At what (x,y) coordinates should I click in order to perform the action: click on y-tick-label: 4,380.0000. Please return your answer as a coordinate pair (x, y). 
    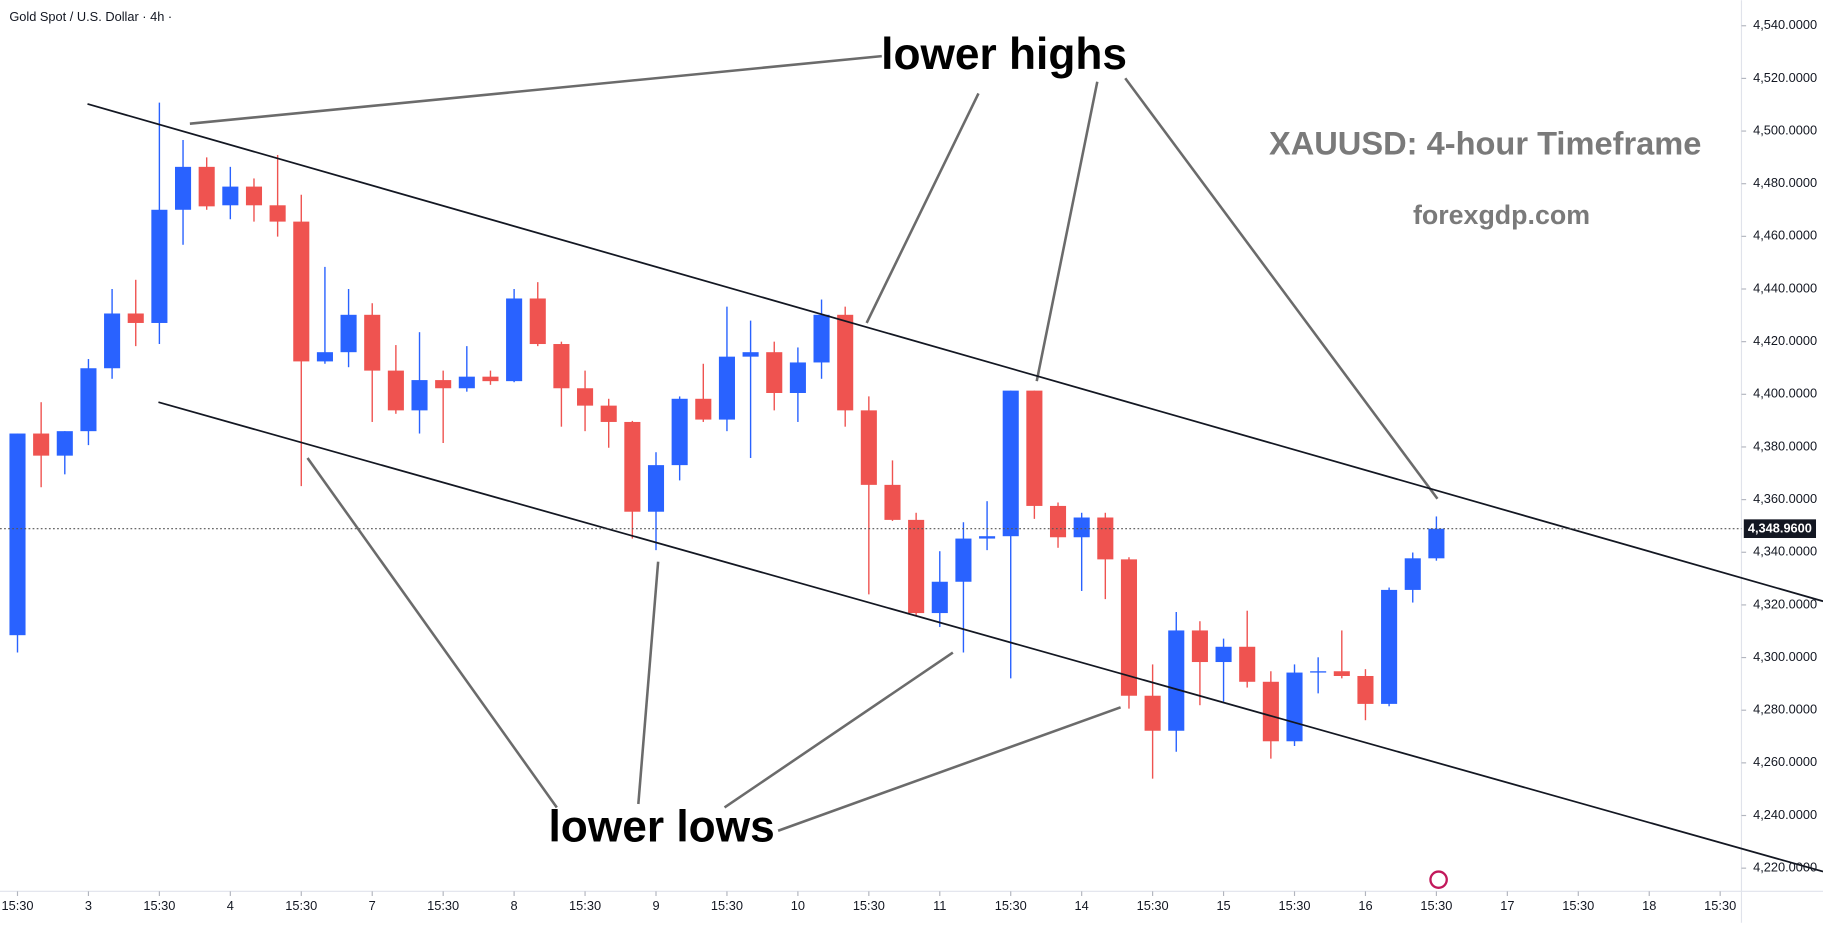
    Looking at the image, I should click on (1785, 445).